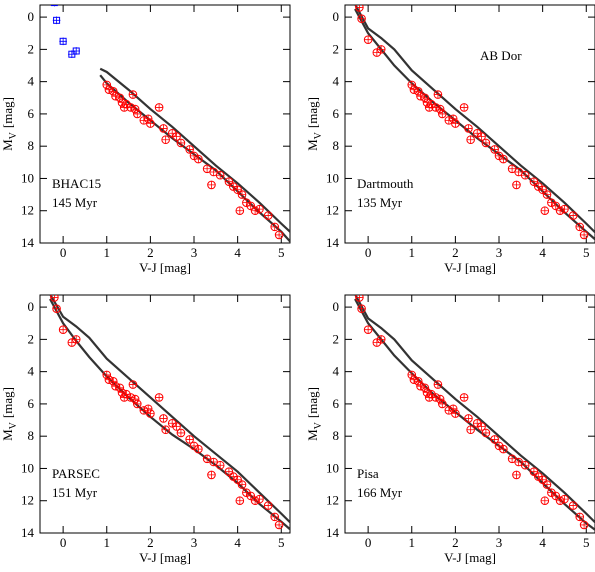  Describe the element at coordinates (150, 542) in the screenshot. I see `x-tick-label: 2` at that location.